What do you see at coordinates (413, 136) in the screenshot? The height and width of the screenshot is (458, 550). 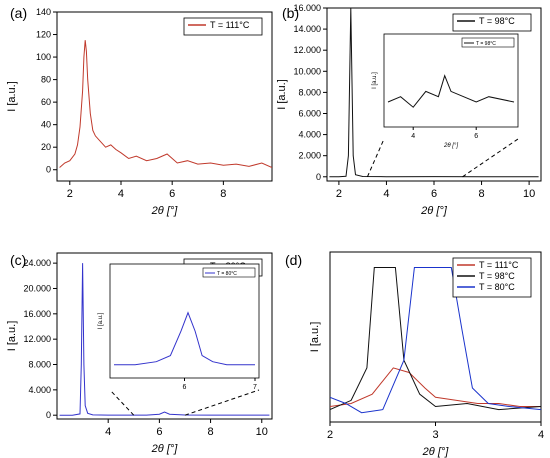 I see `inset-x-tick-label: 4` at bounding box center [413, 136].